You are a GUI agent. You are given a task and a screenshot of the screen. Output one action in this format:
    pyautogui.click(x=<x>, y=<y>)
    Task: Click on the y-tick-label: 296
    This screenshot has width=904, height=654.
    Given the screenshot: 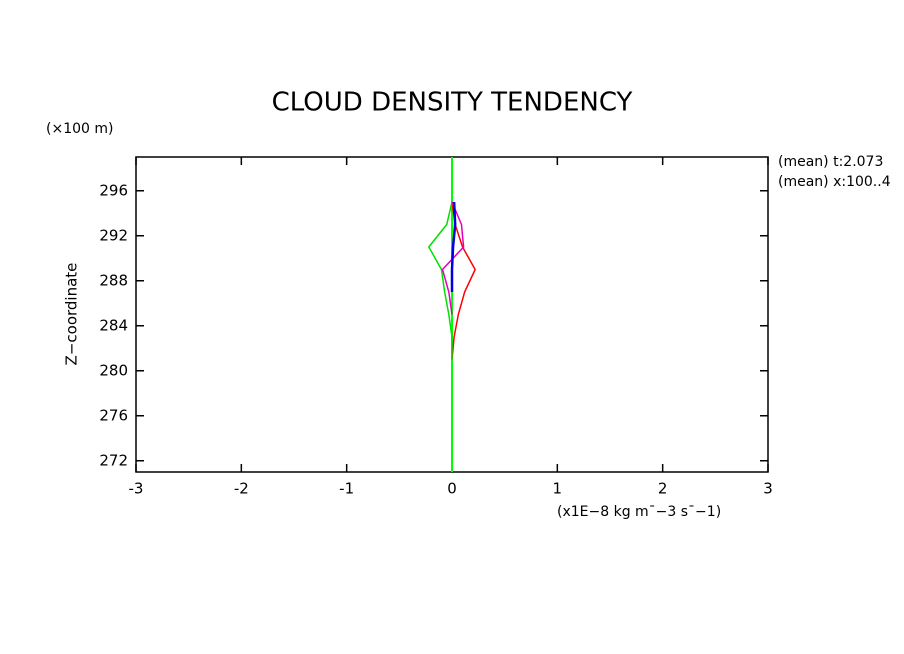 What is the action you would take?
    pyautogui.click(x=113, y=190)
    